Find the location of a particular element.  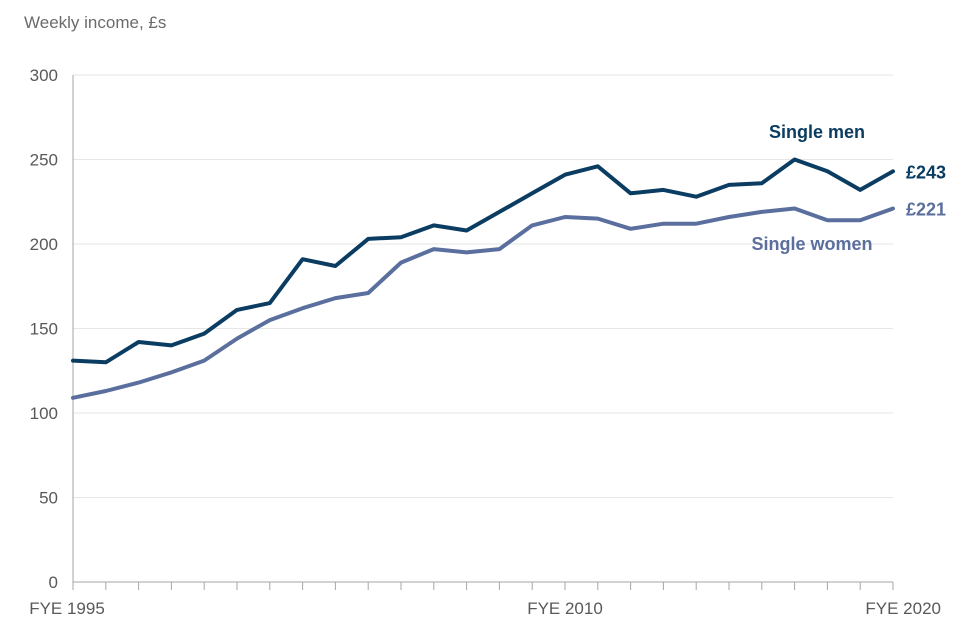

x-tick-label: FYE 1995 is located at coordinates (67, 608).